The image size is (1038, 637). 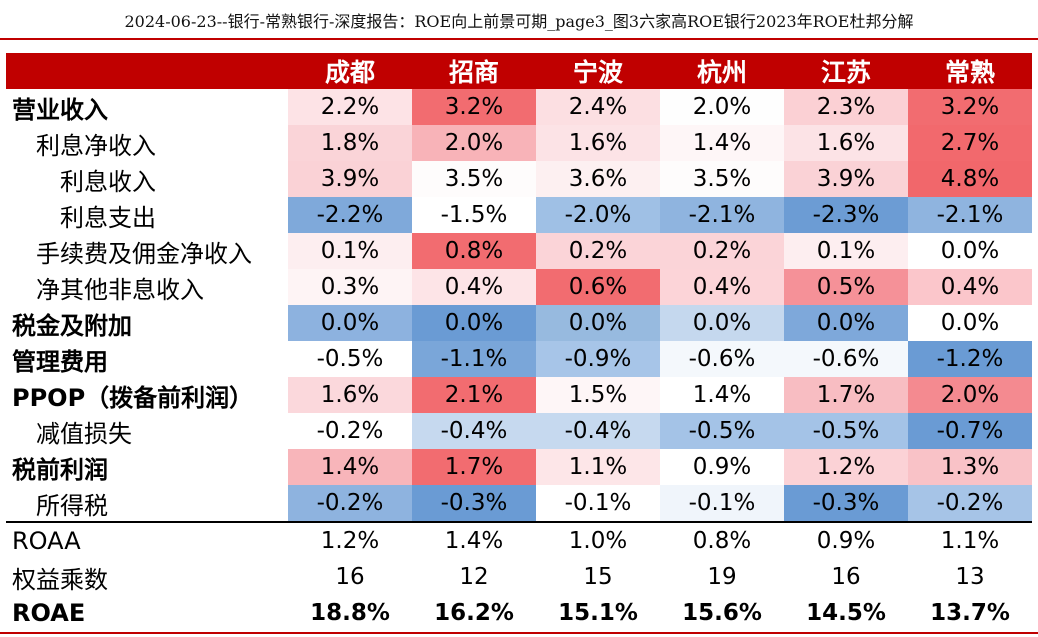 I want to click on table-row: 税前利润 1.4% 1.7% 1.1% 0.9% 1.2% 1.3%, so click(x=519, y=467).